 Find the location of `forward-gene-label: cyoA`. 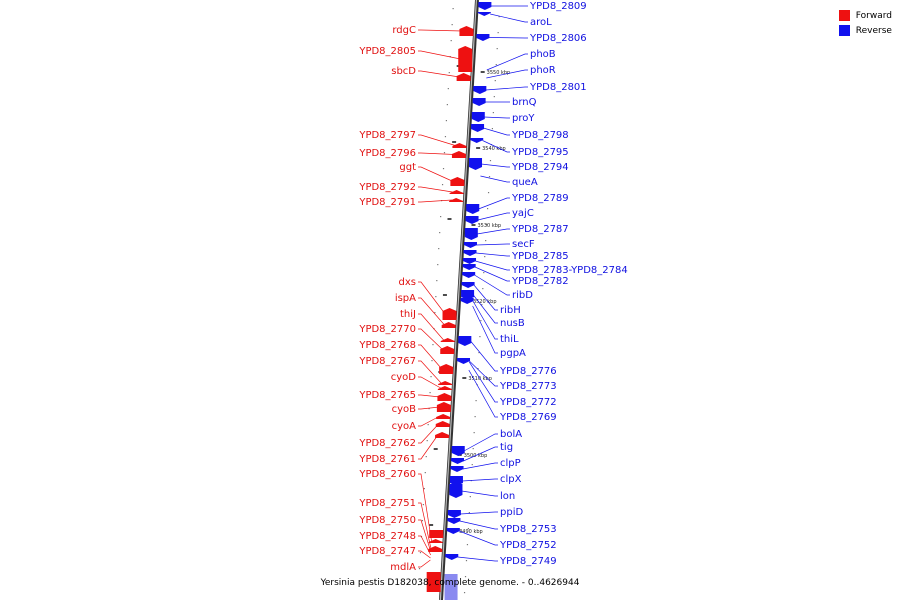

forward-gene-label: cyoA is located at coordinates (404, 426).